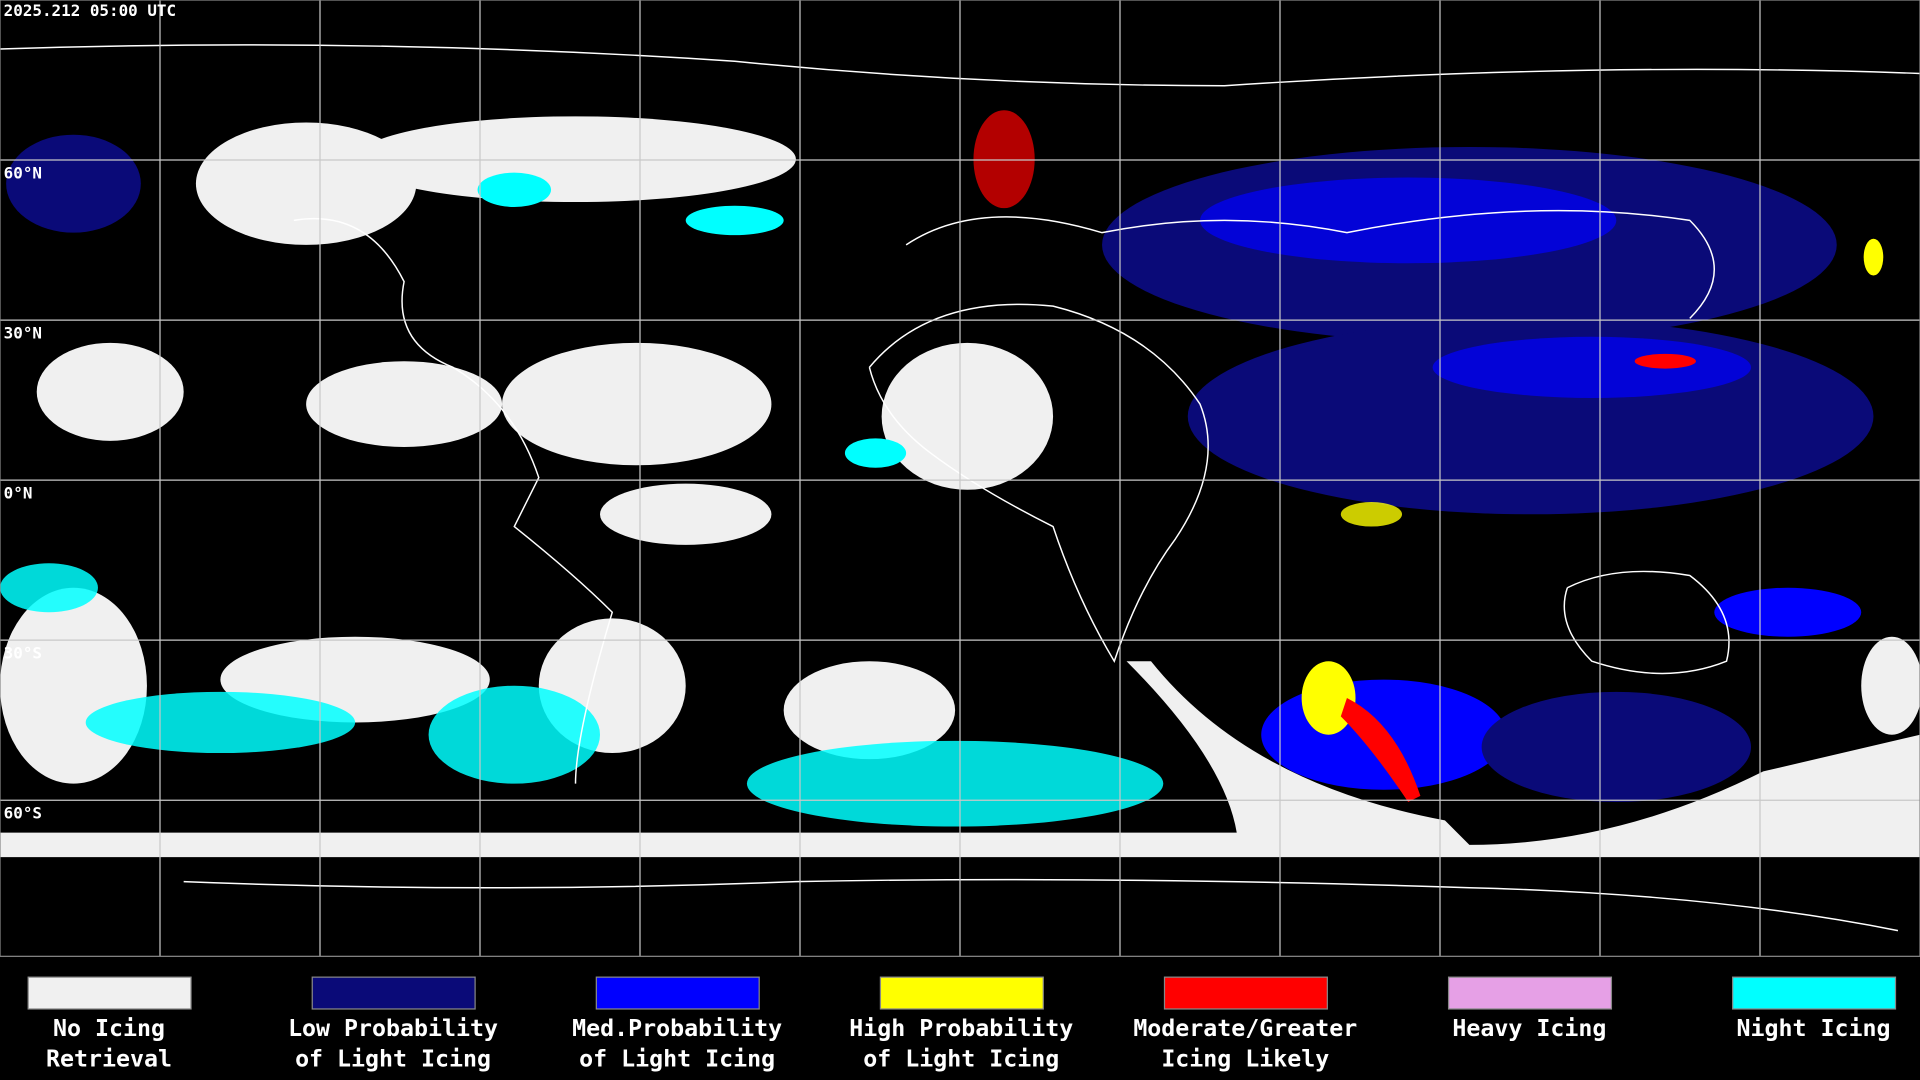 The height and width of the screenshot is (1080, 1920). What do you see at coordinates (23, 813) in the screenshot?
I see `latitude-label: 60°S` at bounding box center [23, 813].